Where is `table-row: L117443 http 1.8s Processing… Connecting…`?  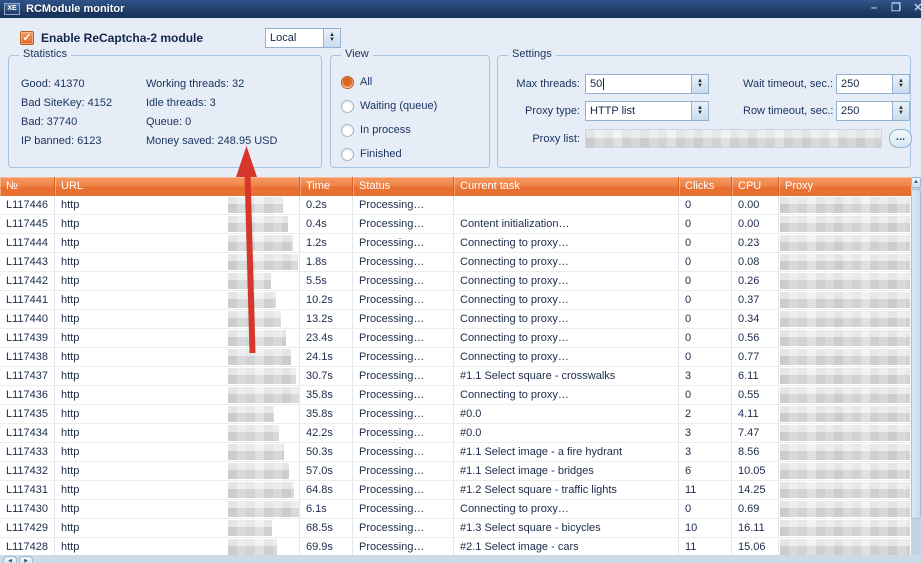 table-row: L117443 http 1.8s Processing… Connecting… is located at coordinates (455, 262).